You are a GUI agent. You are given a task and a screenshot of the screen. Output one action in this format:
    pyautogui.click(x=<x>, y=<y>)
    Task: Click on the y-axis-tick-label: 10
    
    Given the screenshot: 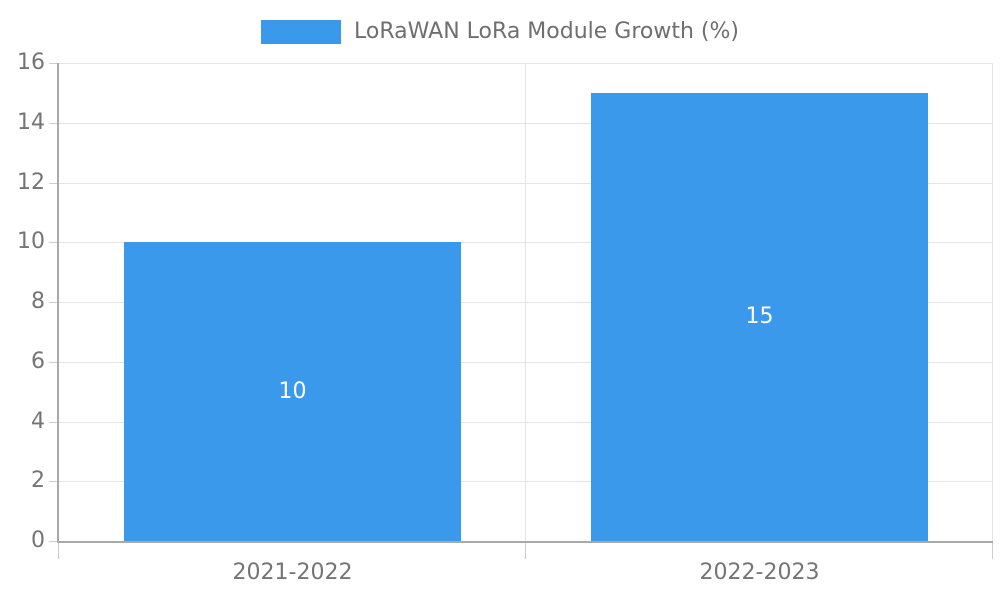 What is the action you would take?
    pyautogui.click(x=31, y=241)
    